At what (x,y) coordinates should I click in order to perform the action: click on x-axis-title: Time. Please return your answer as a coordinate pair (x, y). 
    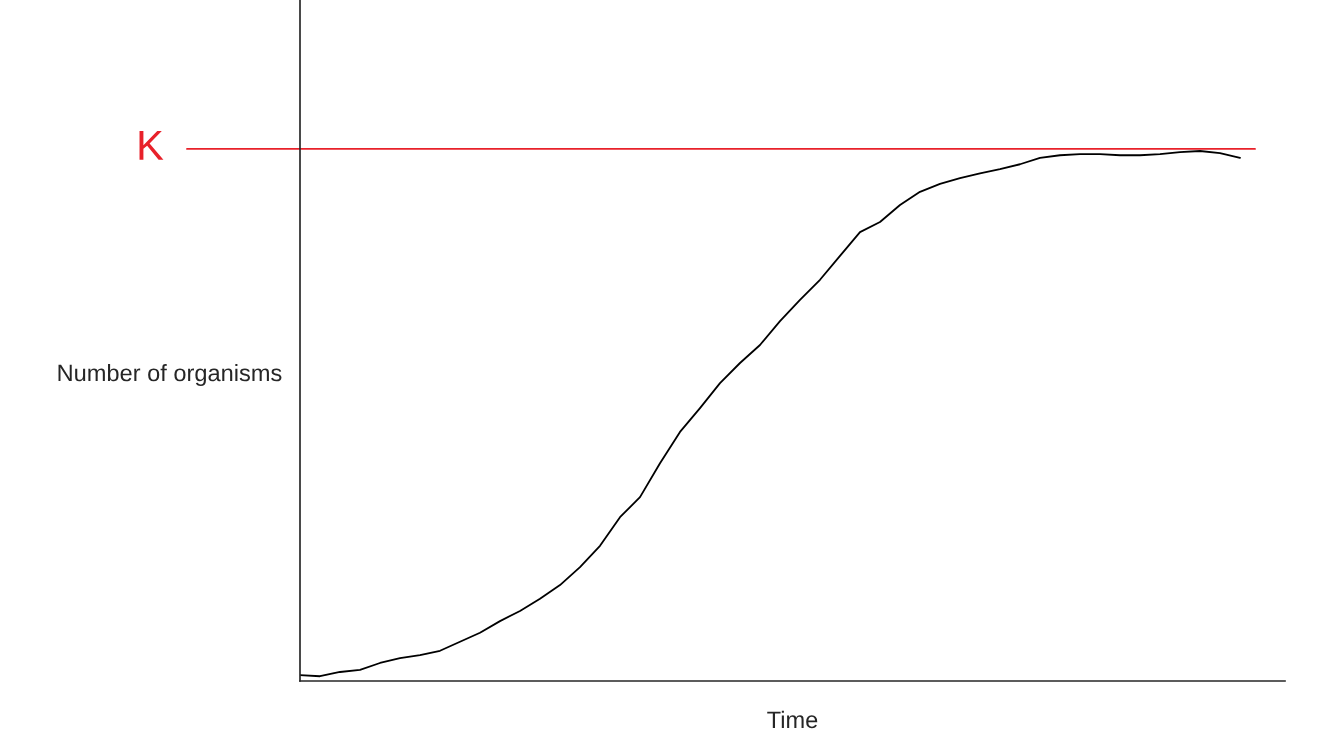
    Looking at the image, I should click on (792, 719).